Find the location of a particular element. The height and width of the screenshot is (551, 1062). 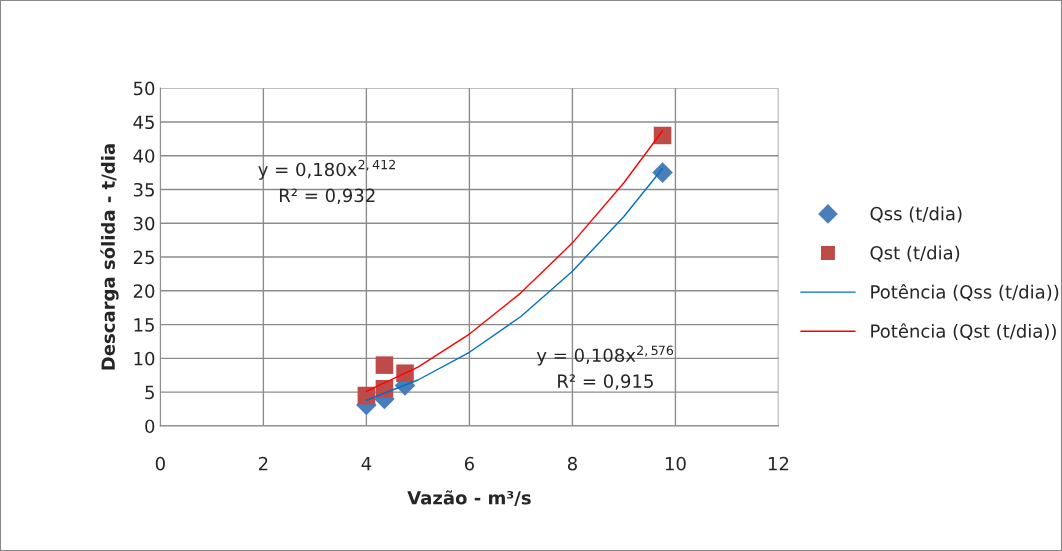

text: y = 0,108x$^{2,576}$ R² = 0,915 is located at coordinates (605, 367).